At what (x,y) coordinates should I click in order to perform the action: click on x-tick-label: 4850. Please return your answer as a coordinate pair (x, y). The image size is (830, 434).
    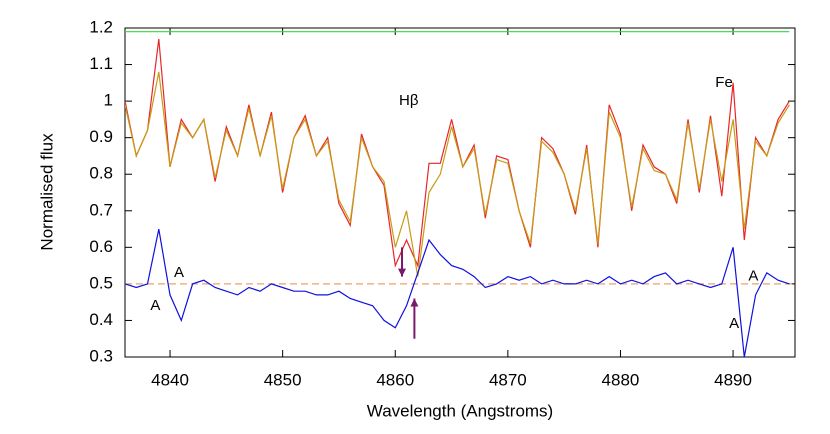
    Looking at the image, I should click on (283, 379).